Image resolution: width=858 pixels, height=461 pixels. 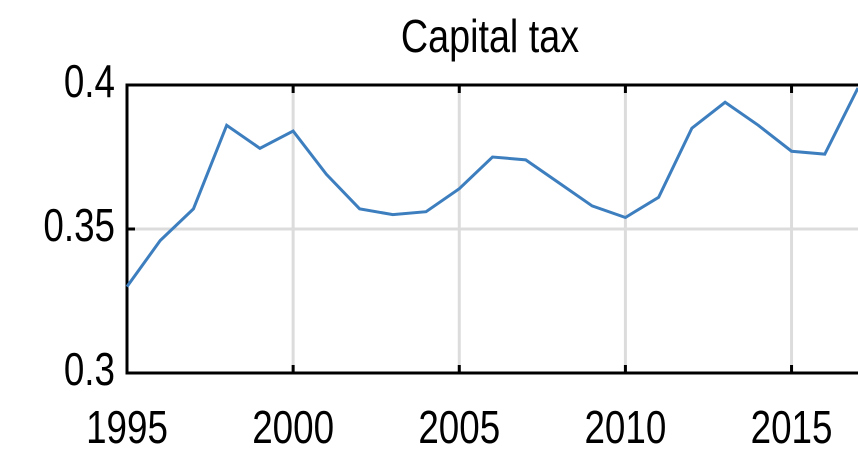 I want to click on chart-title: Capital tax, so click(x=490, y=36).